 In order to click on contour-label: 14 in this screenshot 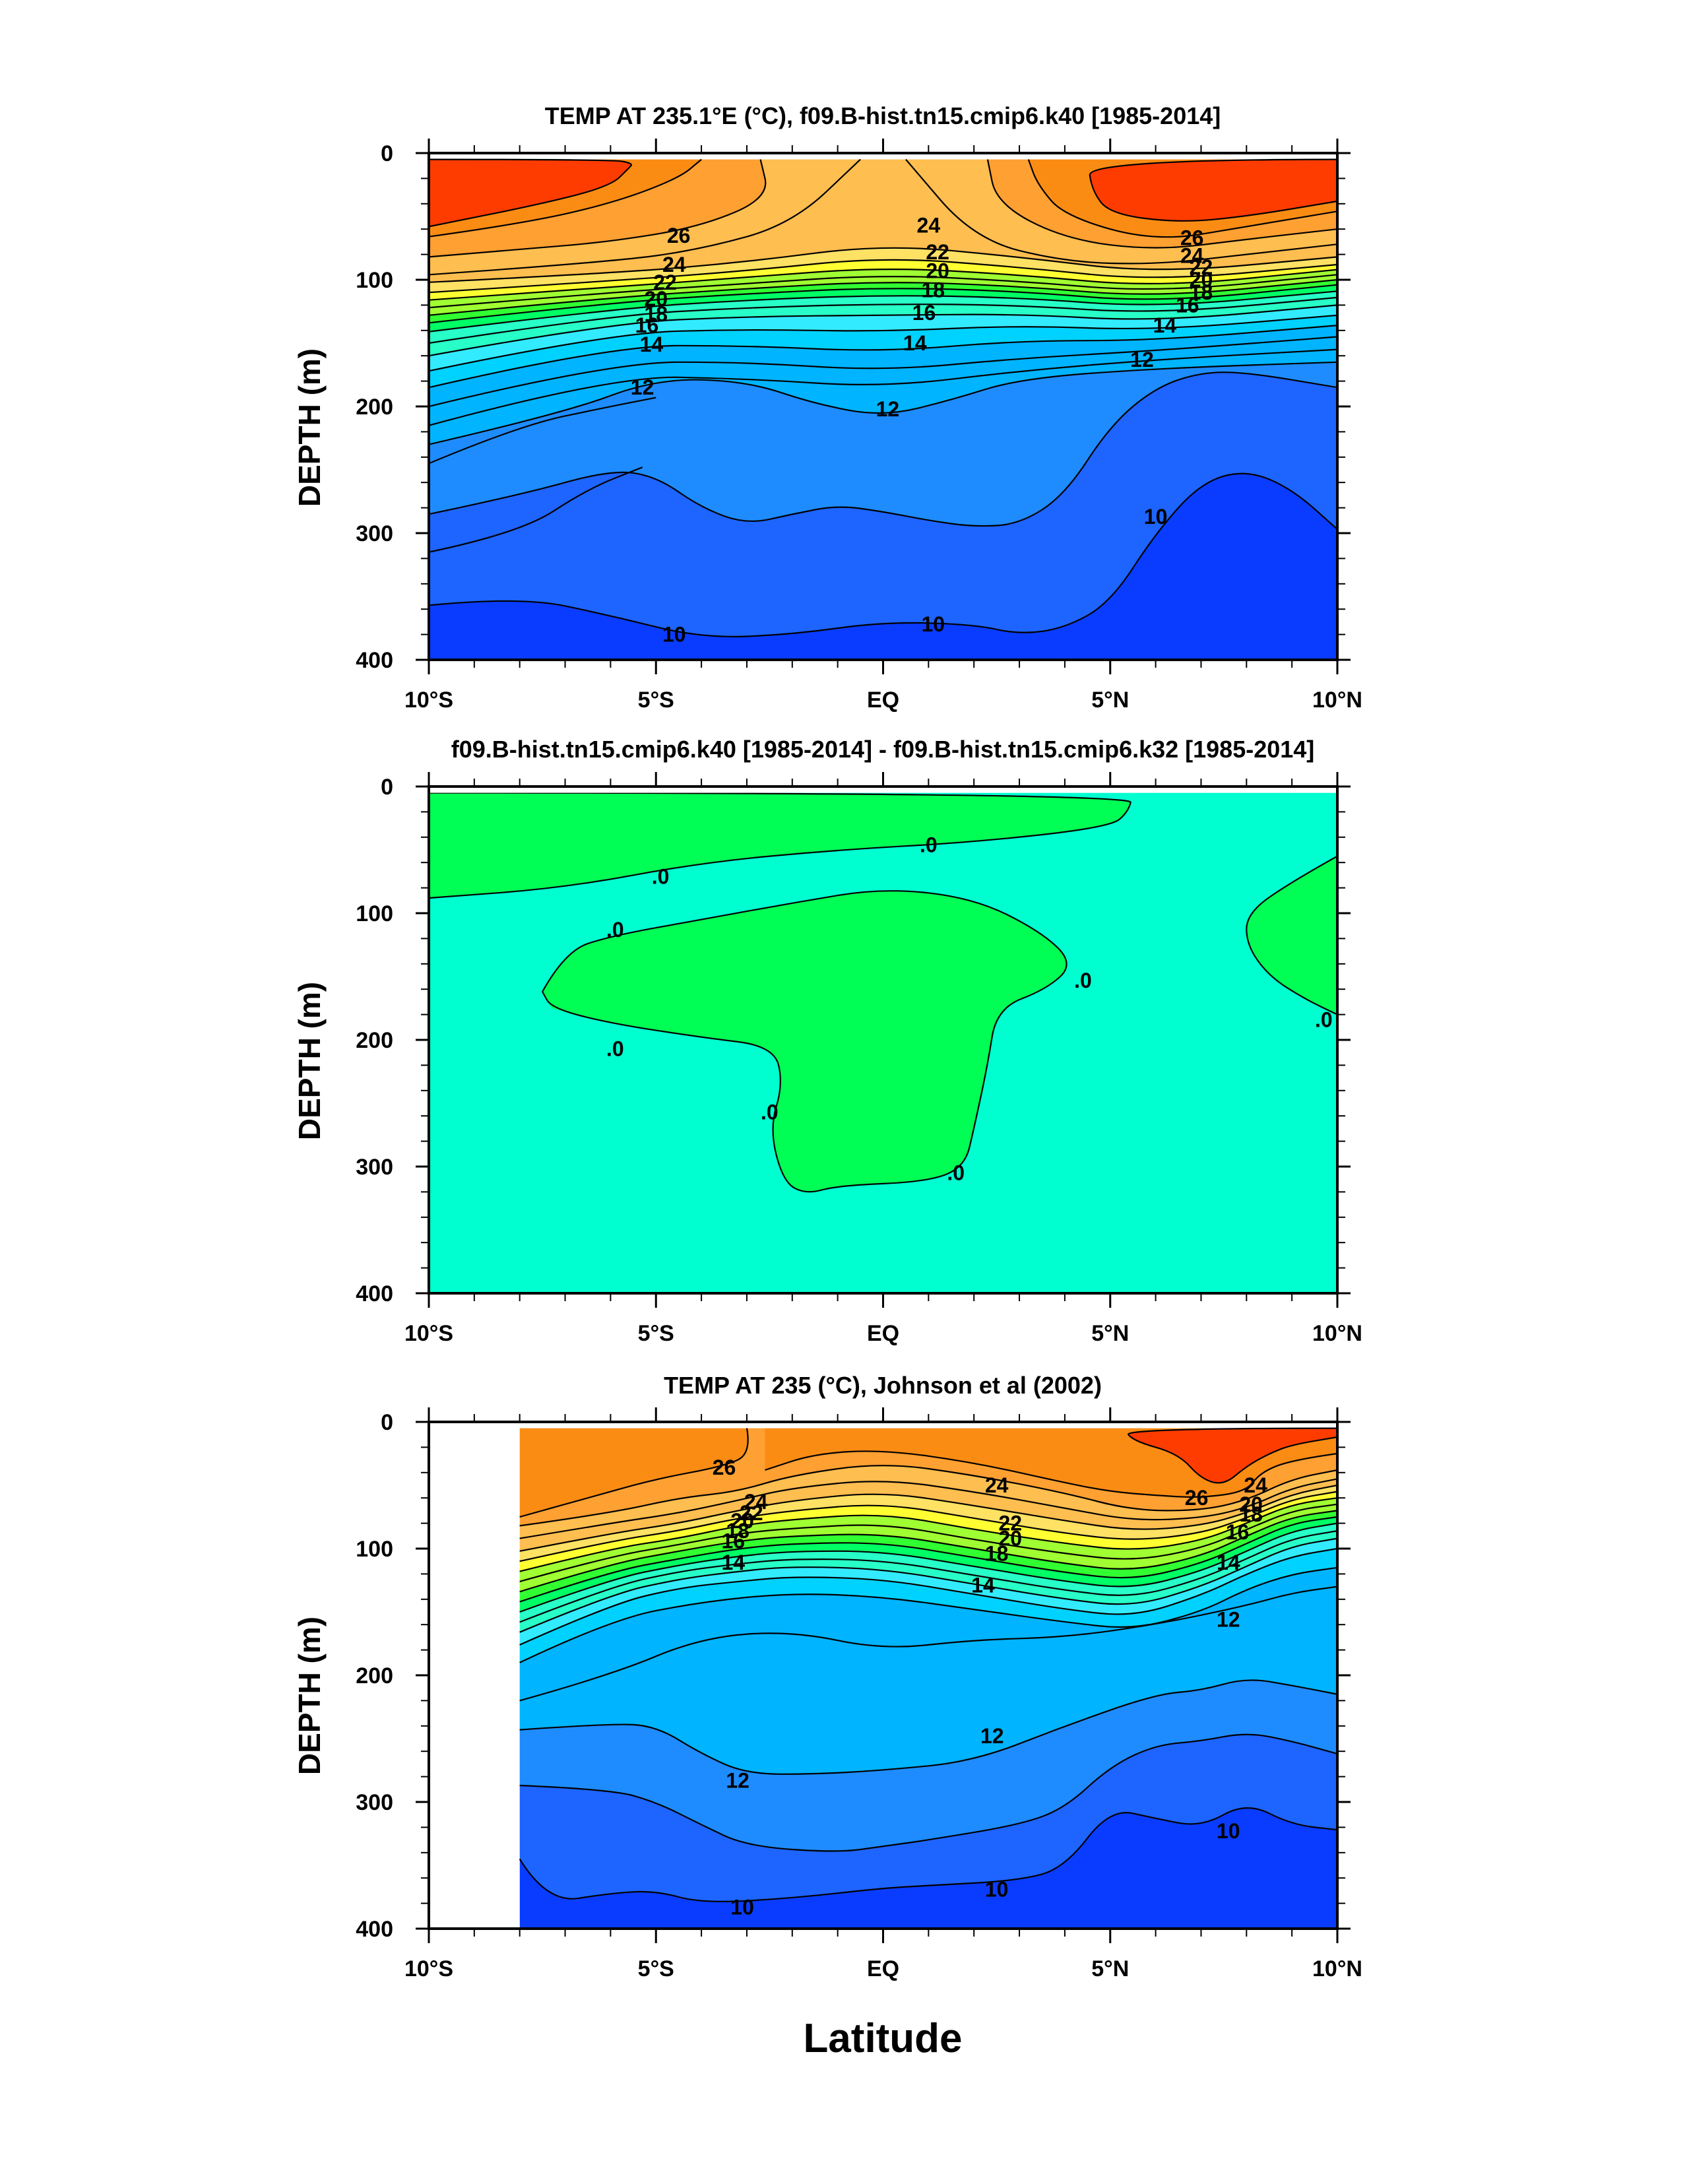, I will do `click(733, 1562)`.